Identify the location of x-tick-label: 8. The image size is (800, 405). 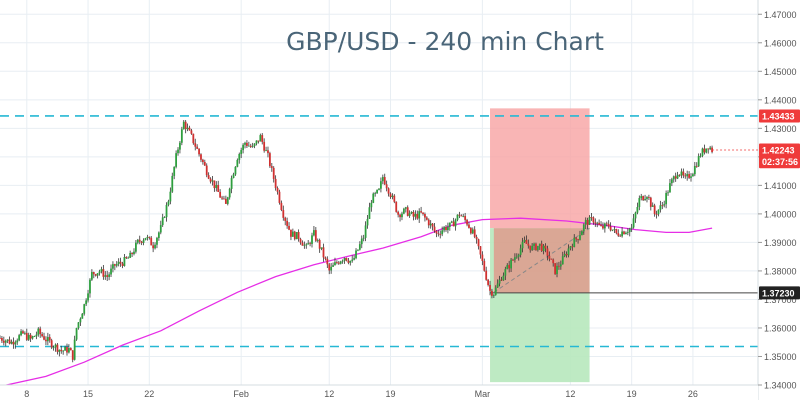
(26, 394).